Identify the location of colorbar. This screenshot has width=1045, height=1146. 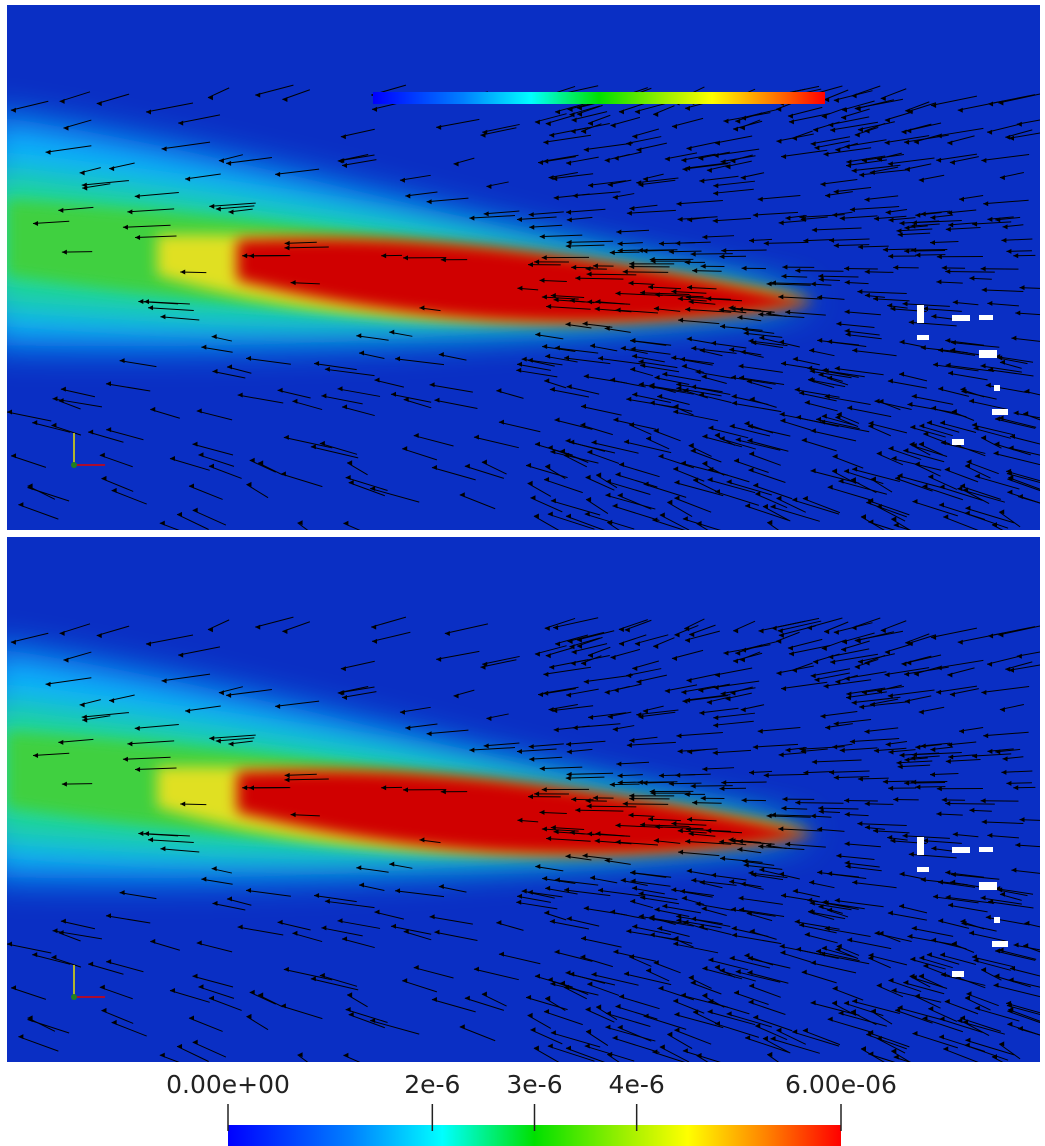
(534, 1135).